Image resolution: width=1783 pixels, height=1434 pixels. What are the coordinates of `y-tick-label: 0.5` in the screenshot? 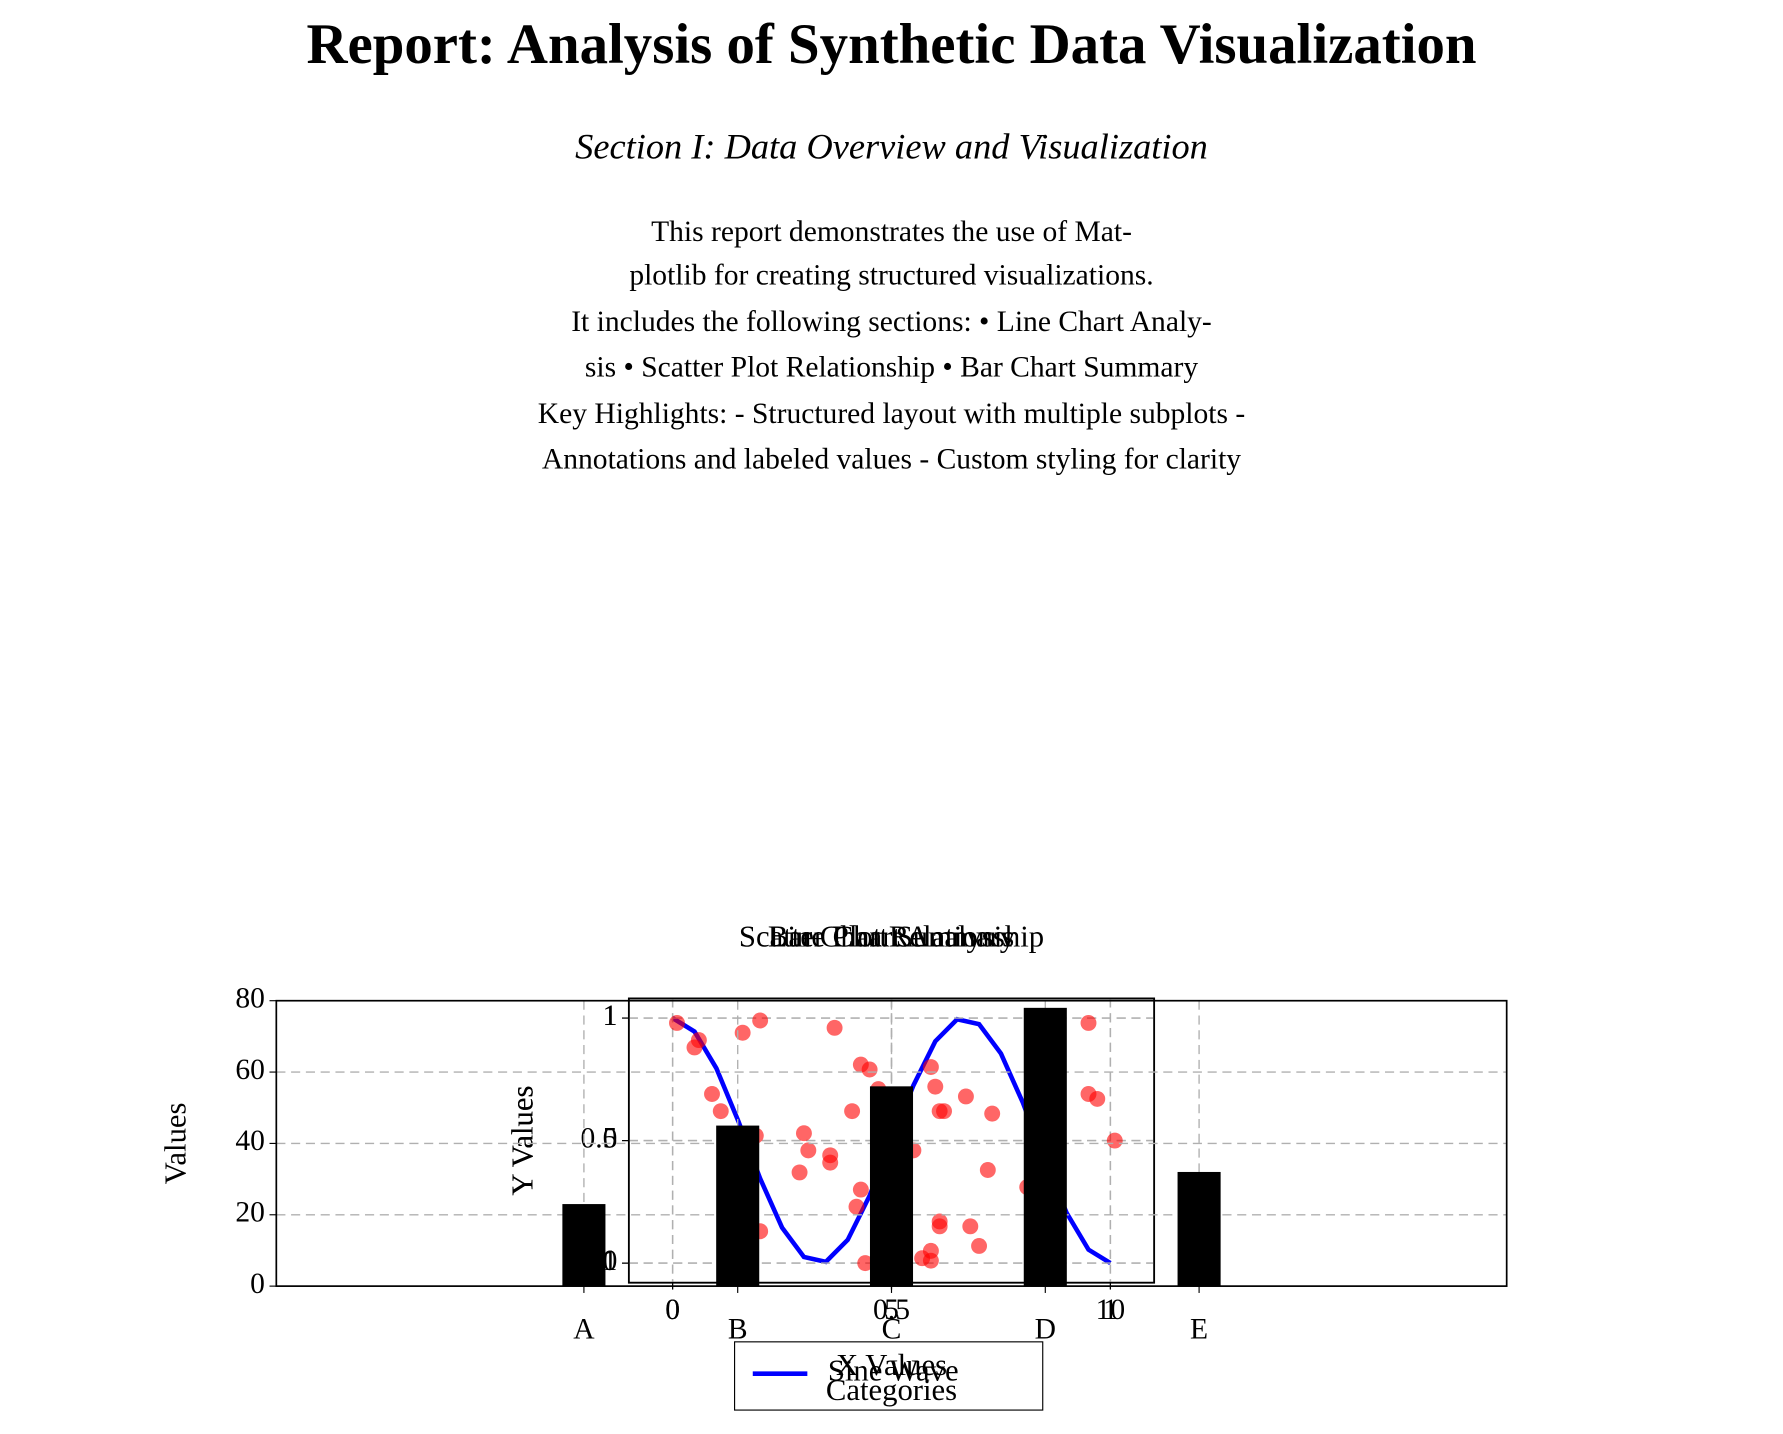 It's located at (599, 1138).